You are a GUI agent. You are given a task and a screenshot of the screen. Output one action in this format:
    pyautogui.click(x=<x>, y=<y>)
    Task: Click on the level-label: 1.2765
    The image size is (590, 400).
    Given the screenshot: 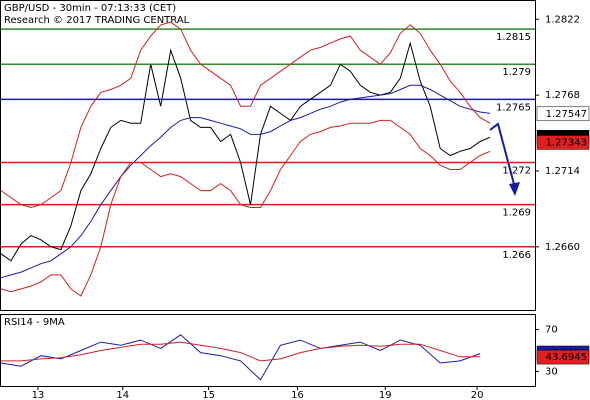 What is the action you would take?
    pyautogui.click(x=513, y=107)
    